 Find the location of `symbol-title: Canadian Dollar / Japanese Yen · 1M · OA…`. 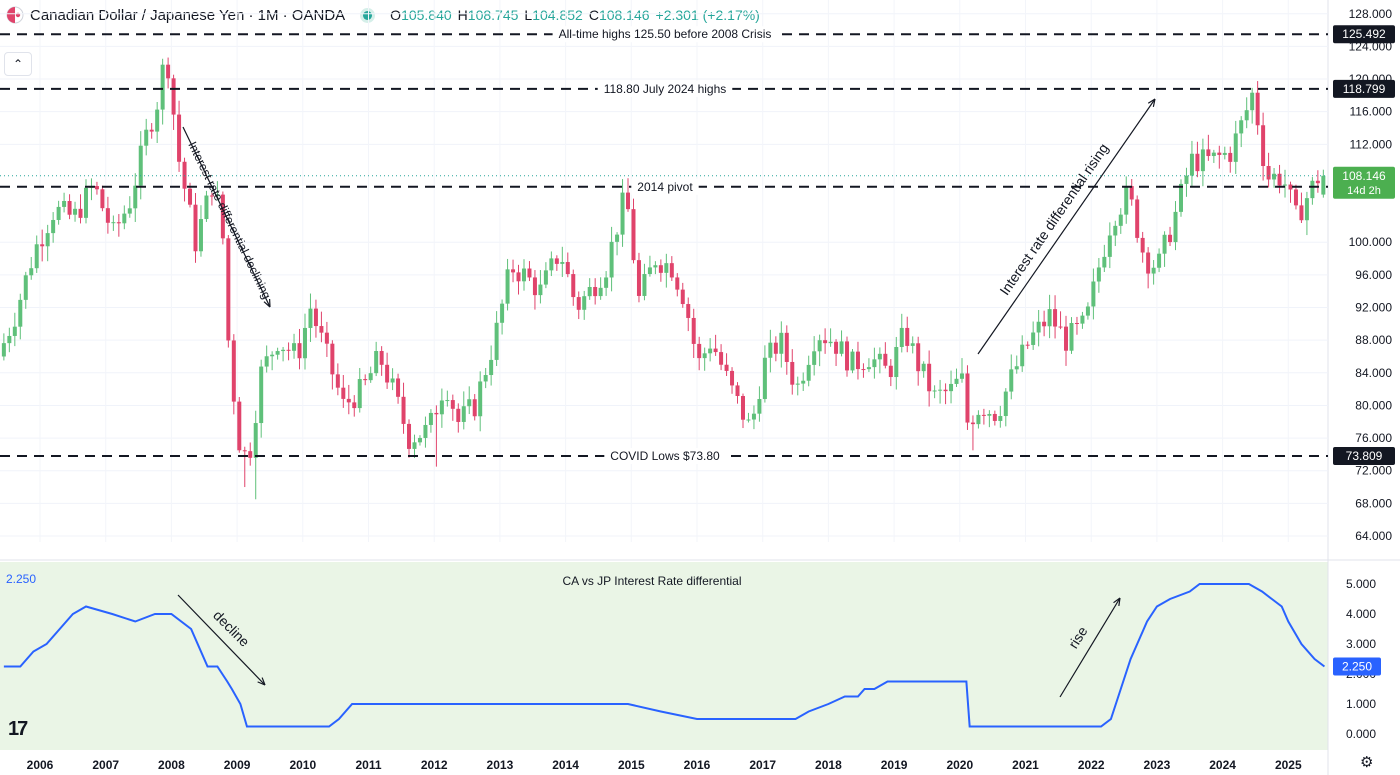

symbol-title: Canadian Dollar / Japanese Yen · 1M · OA… is located at coordinates (188, 15).